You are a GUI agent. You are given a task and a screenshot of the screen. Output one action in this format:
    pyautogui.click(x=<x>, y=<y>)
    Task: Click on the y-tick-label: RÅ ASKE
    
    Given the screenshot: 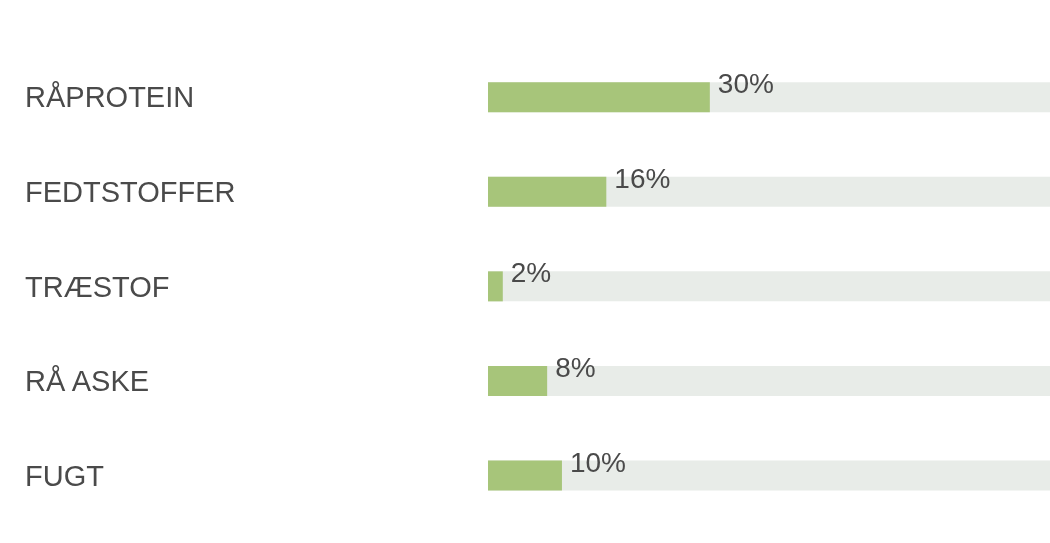 What is the action you would take?
    pyautogui.click(x=87, y=381)
    